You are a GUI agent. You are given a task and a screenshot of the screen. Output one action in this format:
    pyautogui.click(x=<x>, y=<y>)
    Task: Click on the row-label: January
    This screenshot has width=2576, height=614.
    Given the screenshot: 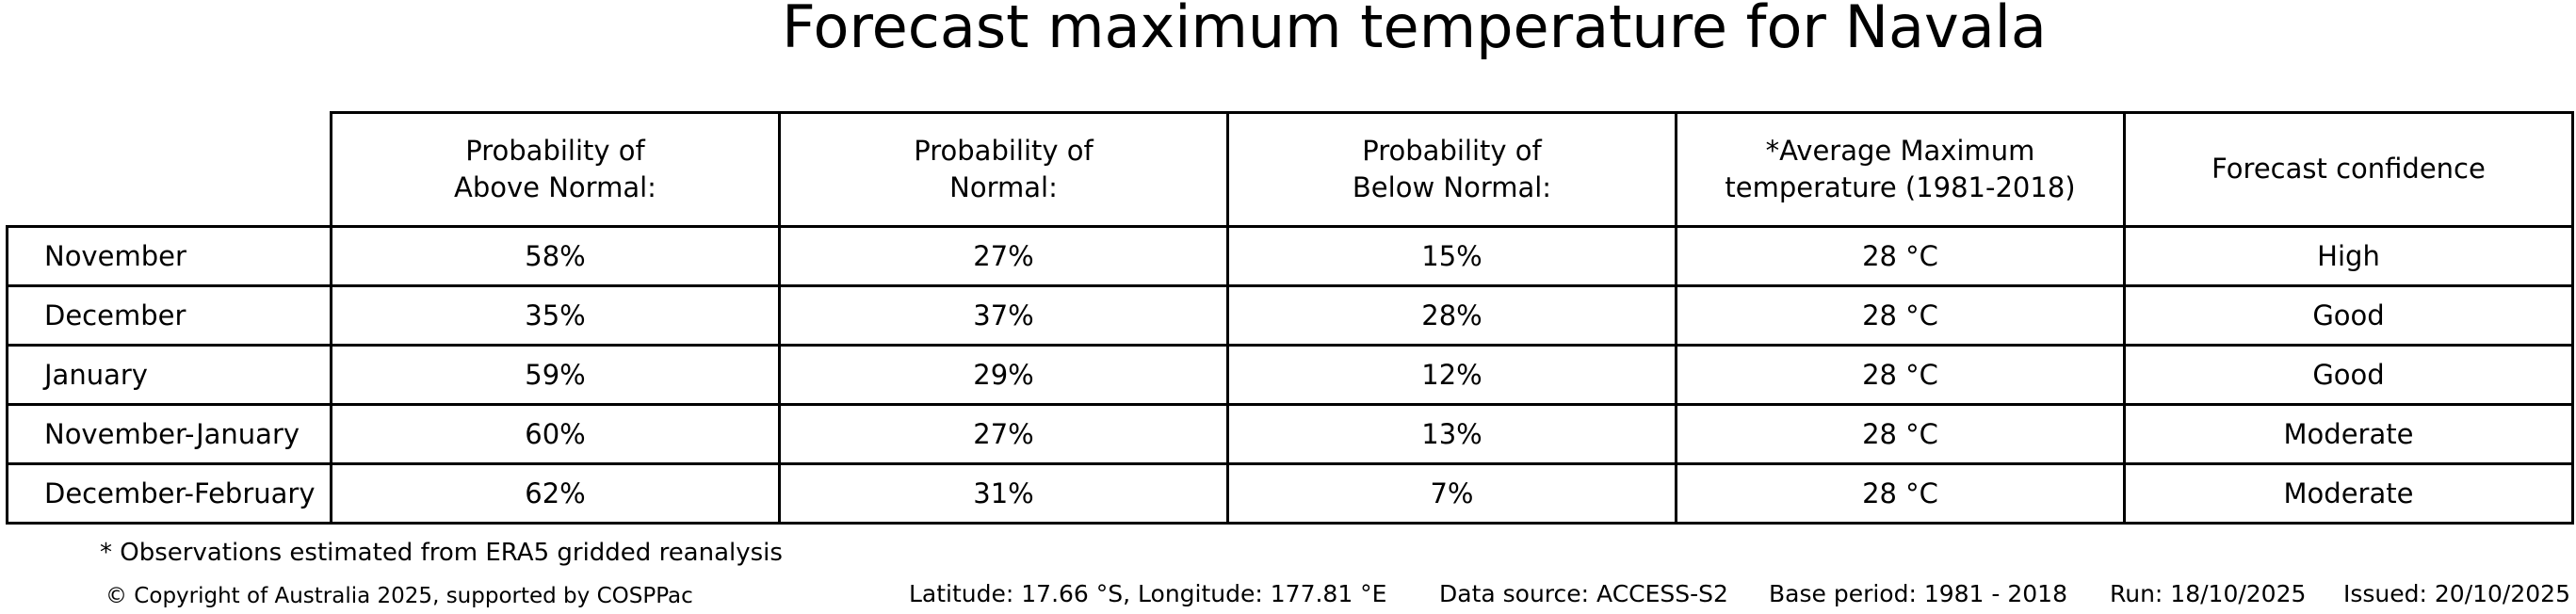 What is the action you would take?
    pyautogui.click(x=169, y=375)
    